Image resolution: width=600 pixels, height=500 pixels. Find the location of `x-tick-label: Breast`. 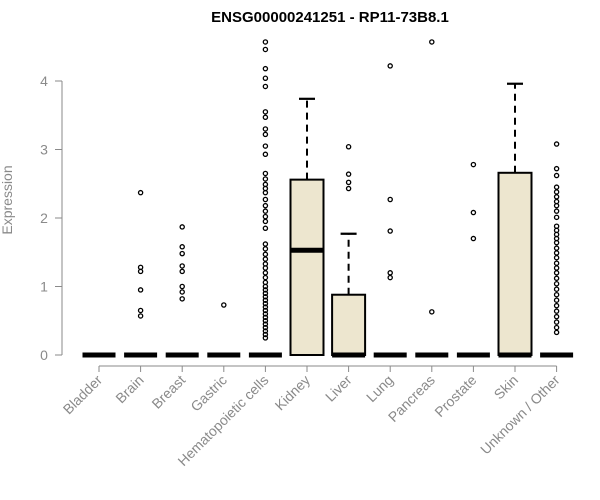

x-tick-label: Breast is located at coordinates (168, 392).